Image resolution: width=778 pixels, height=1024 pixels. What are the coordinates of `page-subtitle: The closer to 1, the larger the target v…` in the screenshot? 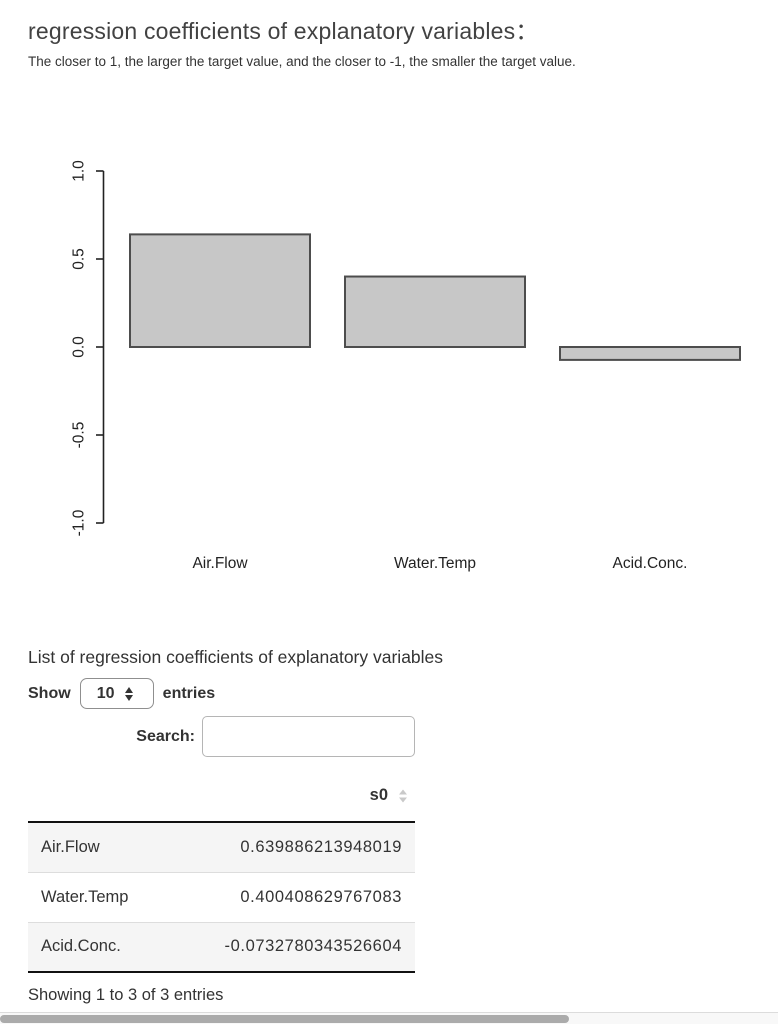 It's located at (302, 61).